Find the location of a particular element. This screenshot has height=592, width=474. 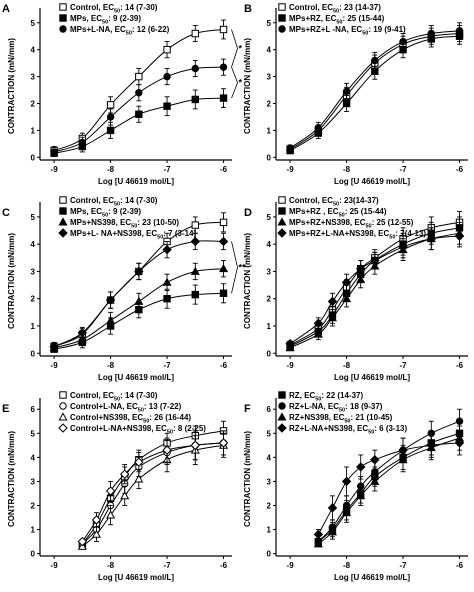

panel-letter: F is located at coordinates (247, 409).